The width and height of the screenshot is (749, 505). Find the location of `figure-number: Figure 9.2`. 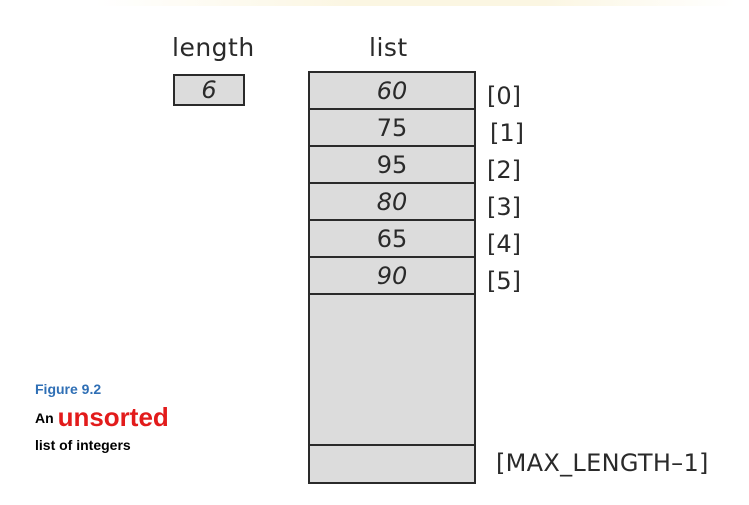

figure-number: Figure 9.2 is located at coordinates (68, 389).